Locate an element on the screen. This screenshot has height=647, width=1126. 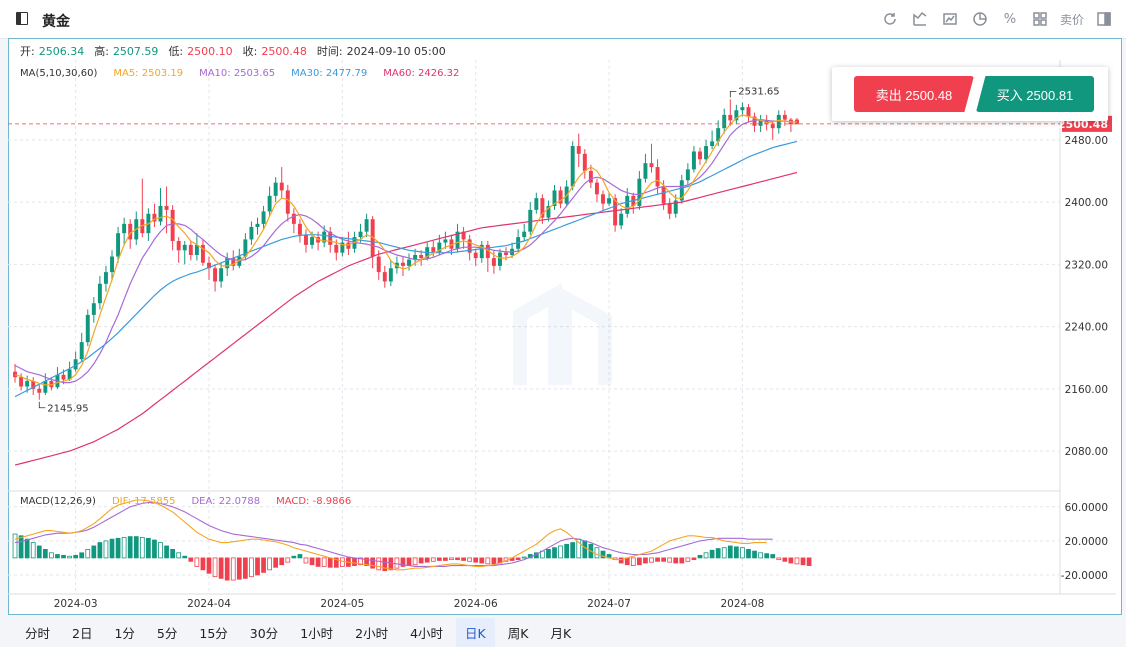
percent-icon: % is located at coordinates (1010, 19).